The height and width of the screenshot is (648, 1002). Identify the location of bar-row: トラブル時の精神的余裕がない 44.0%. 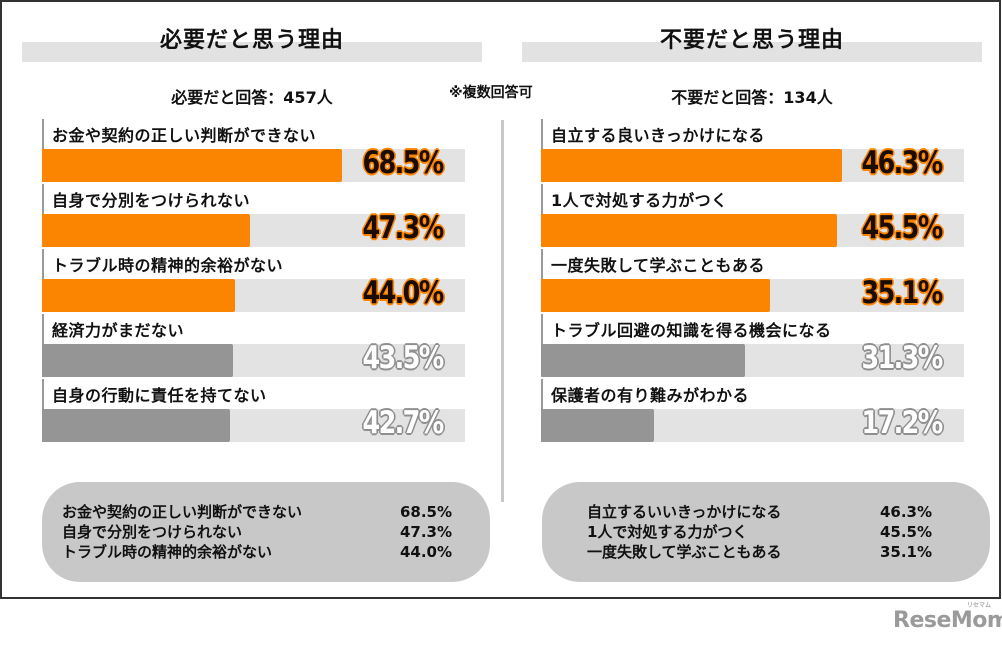
(253, 281).